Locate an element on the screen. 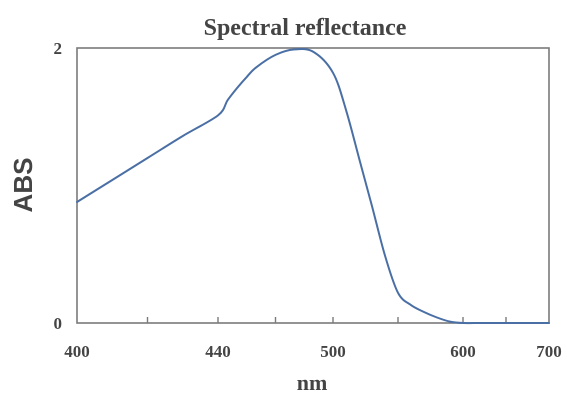  x-tick-label: 500 is located at coordinates (333, 351).